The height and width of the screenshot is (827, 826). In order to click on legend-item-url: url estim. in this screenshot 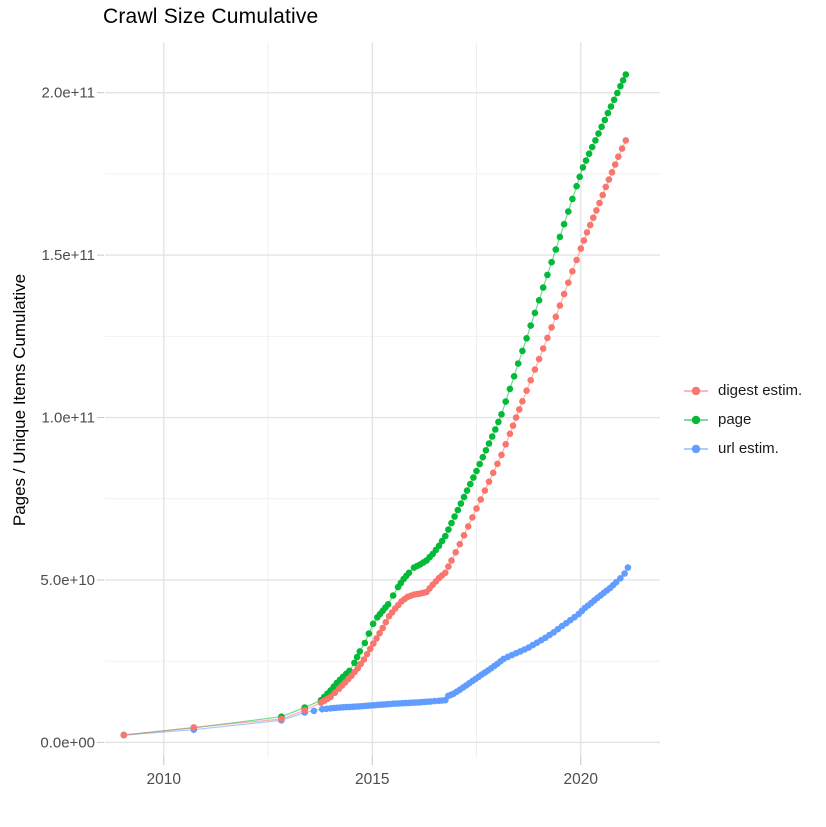, I will do `click(742, 448)`.